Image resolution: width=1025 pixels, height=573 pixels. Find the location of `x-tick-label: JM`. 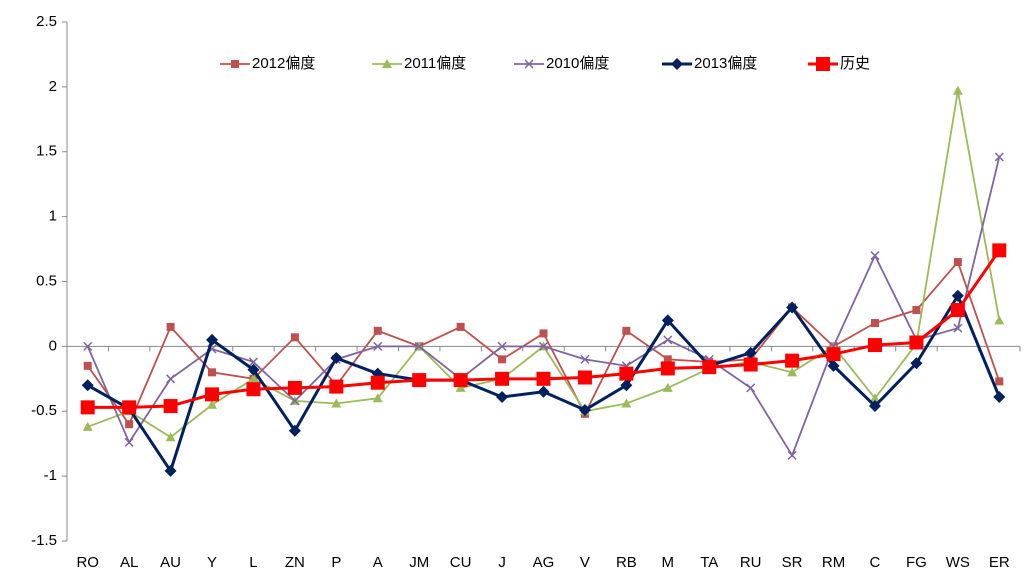

x-tick-label: JM is located at coordinates (419, 562).